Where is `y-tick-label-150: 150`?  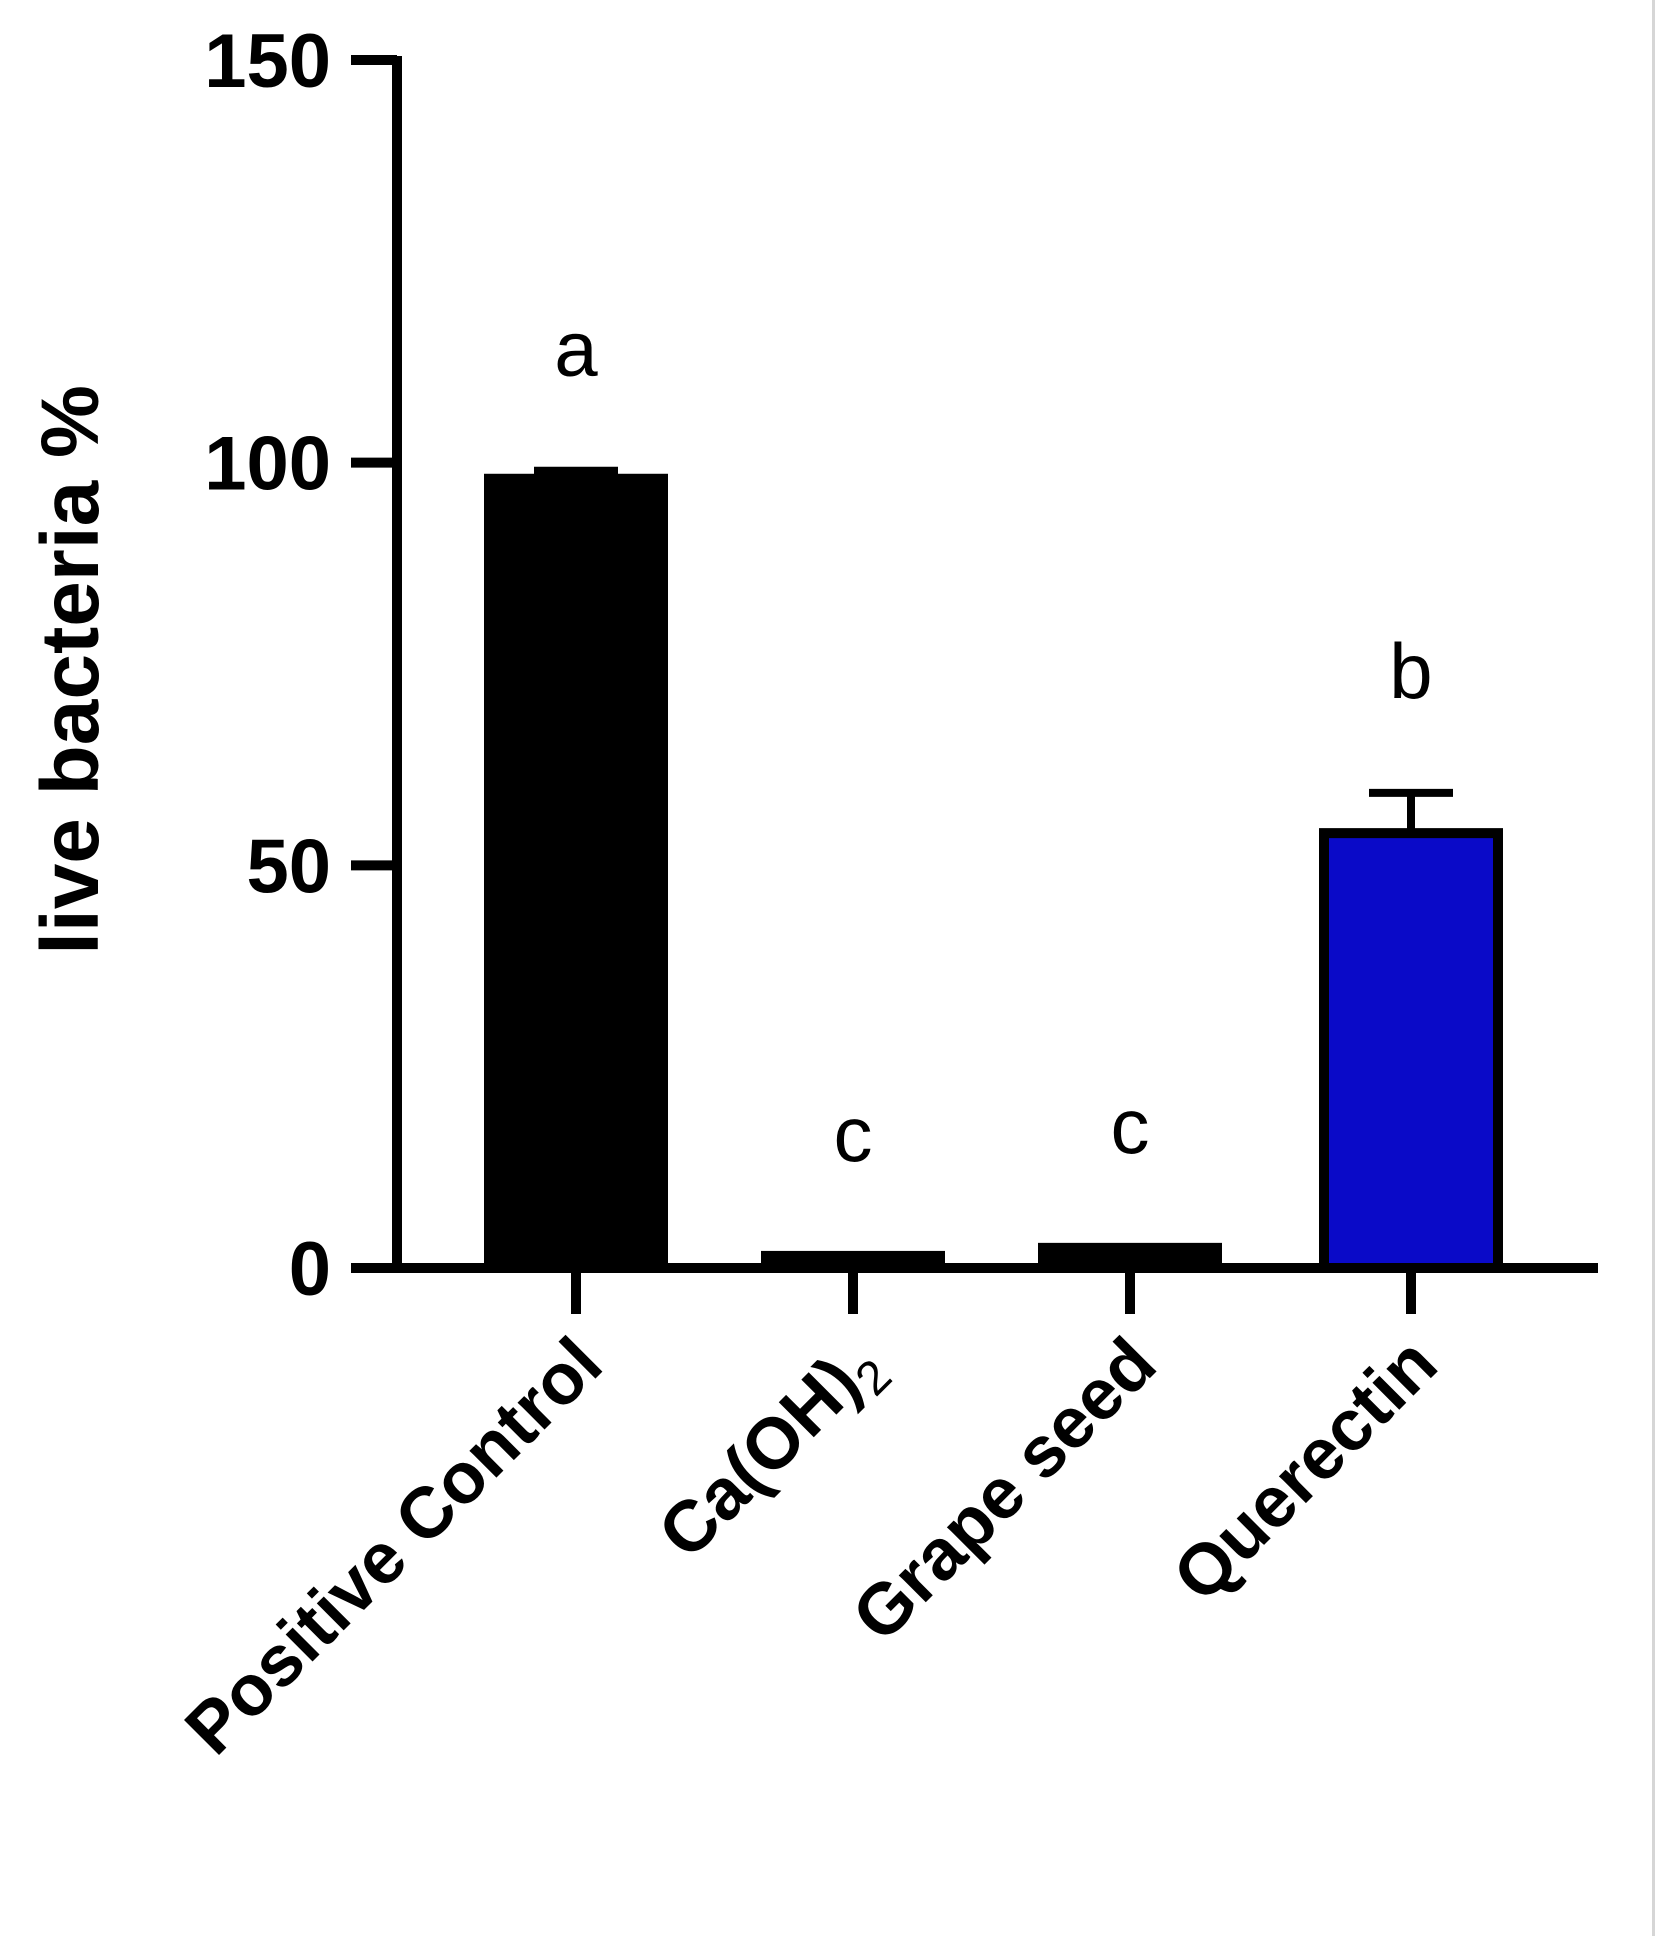
y-tick-label-150: 150 is located at coordinates (267, 61).